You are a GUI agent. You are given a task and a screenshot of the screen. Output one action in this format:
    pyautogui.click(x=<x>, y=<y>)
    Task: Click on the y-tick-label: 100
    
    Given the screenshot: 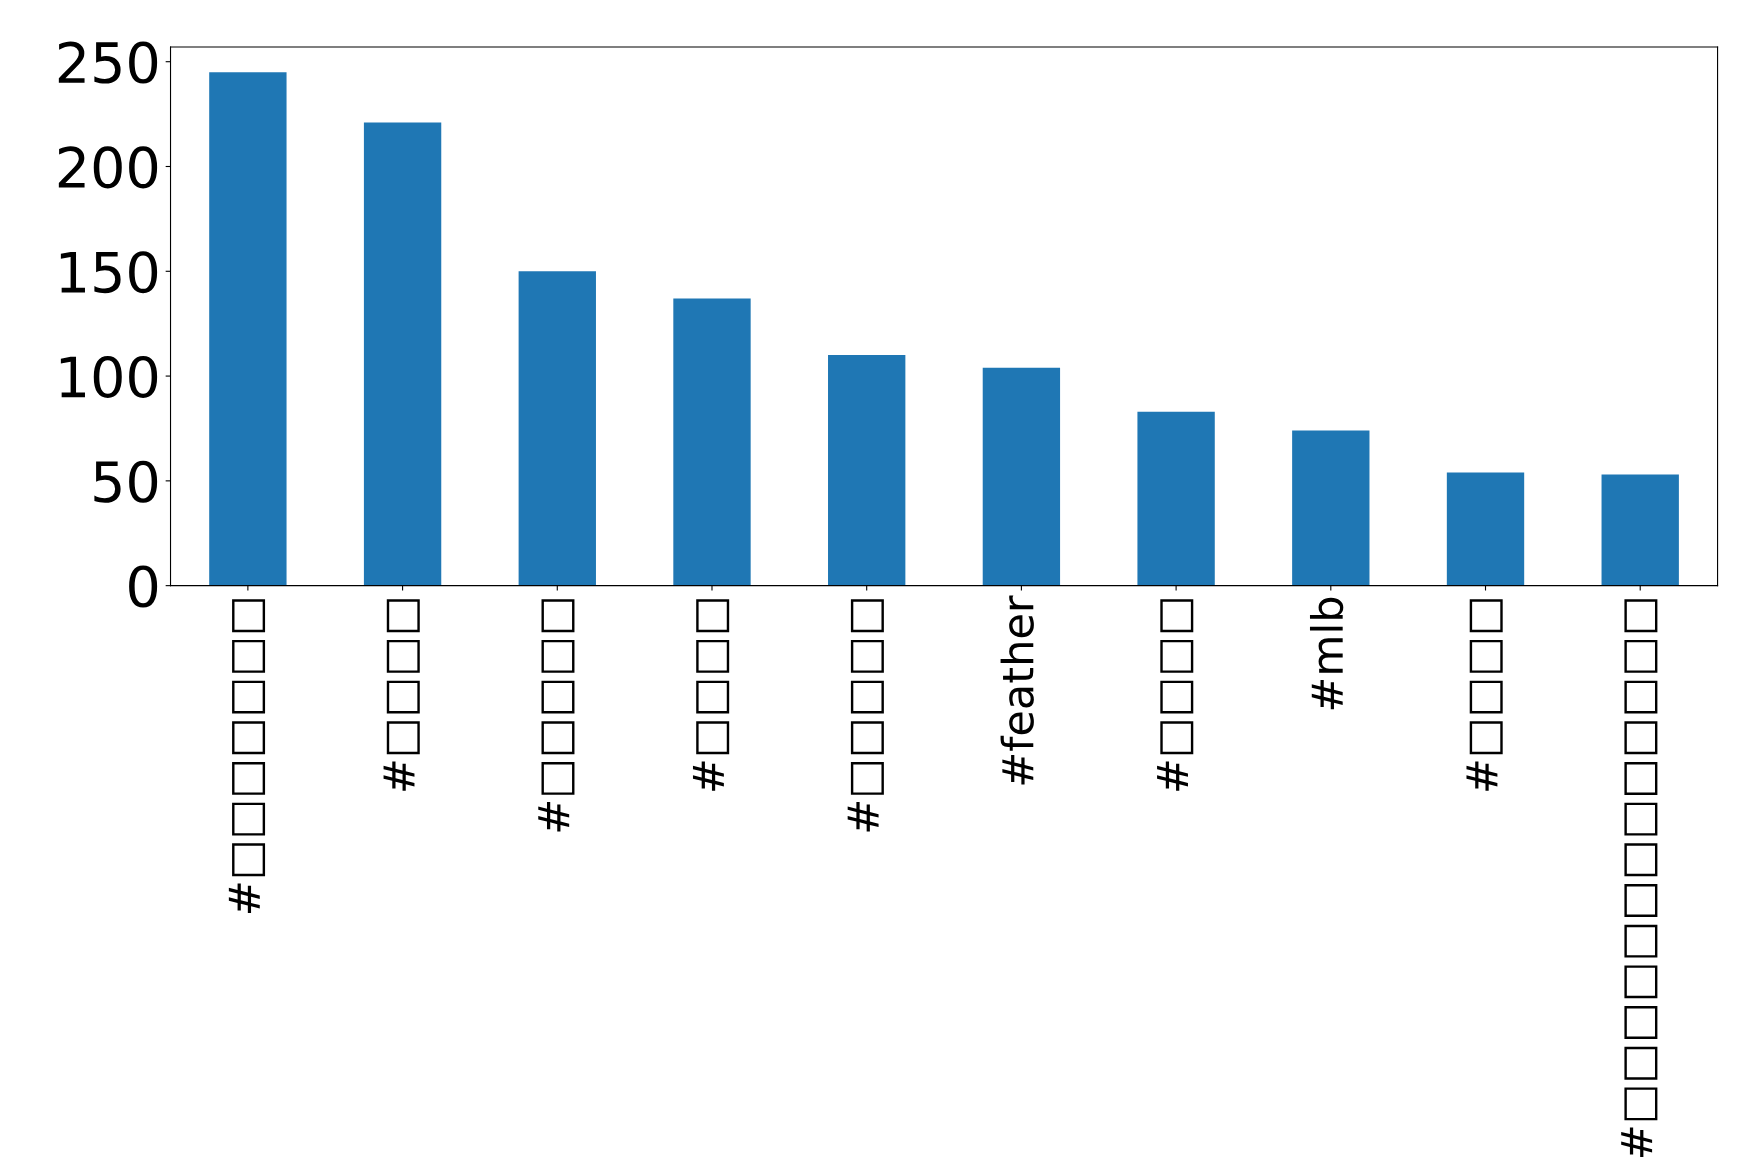 What is the action you would take?
    pyautogui.click(x=109, y=376)
    